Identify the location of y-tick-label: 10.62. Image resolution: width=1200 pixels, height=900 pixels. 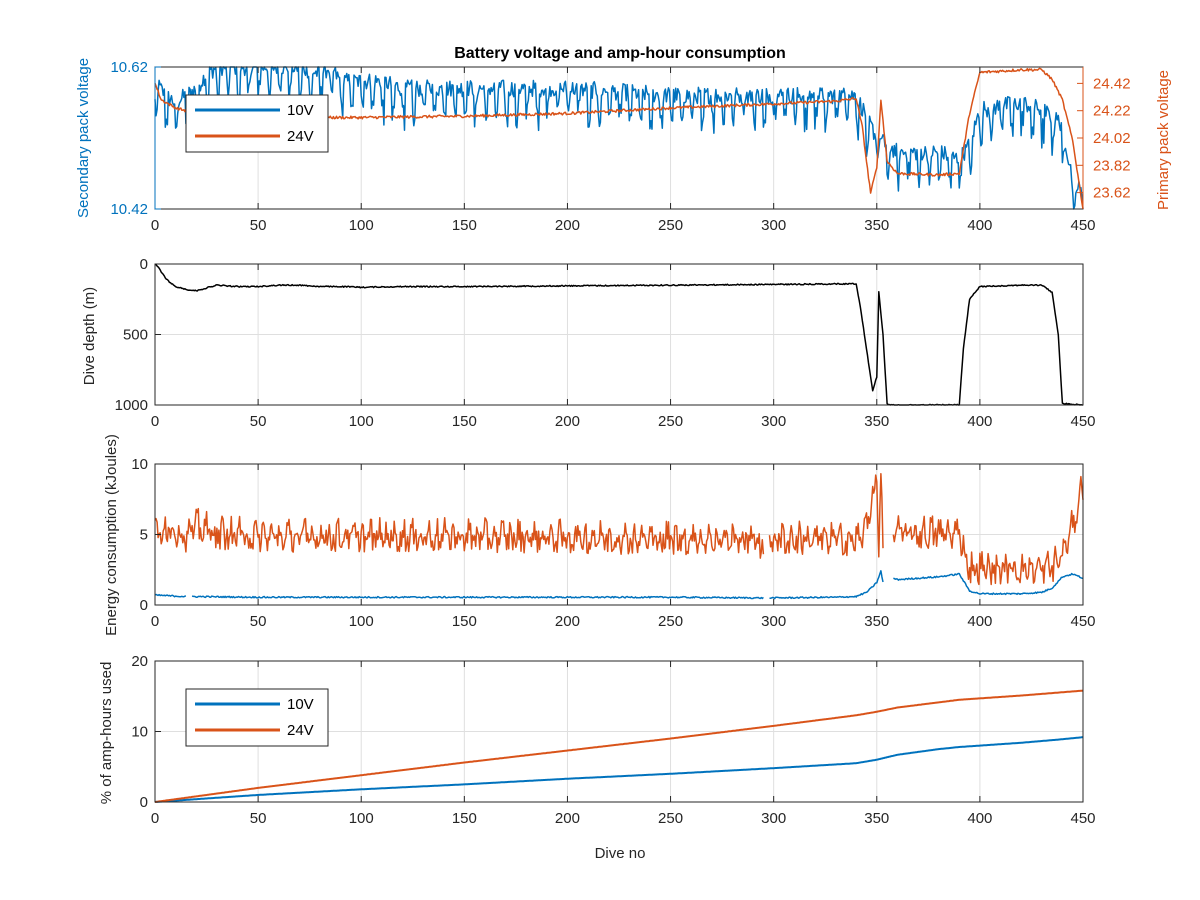
(129, 67).